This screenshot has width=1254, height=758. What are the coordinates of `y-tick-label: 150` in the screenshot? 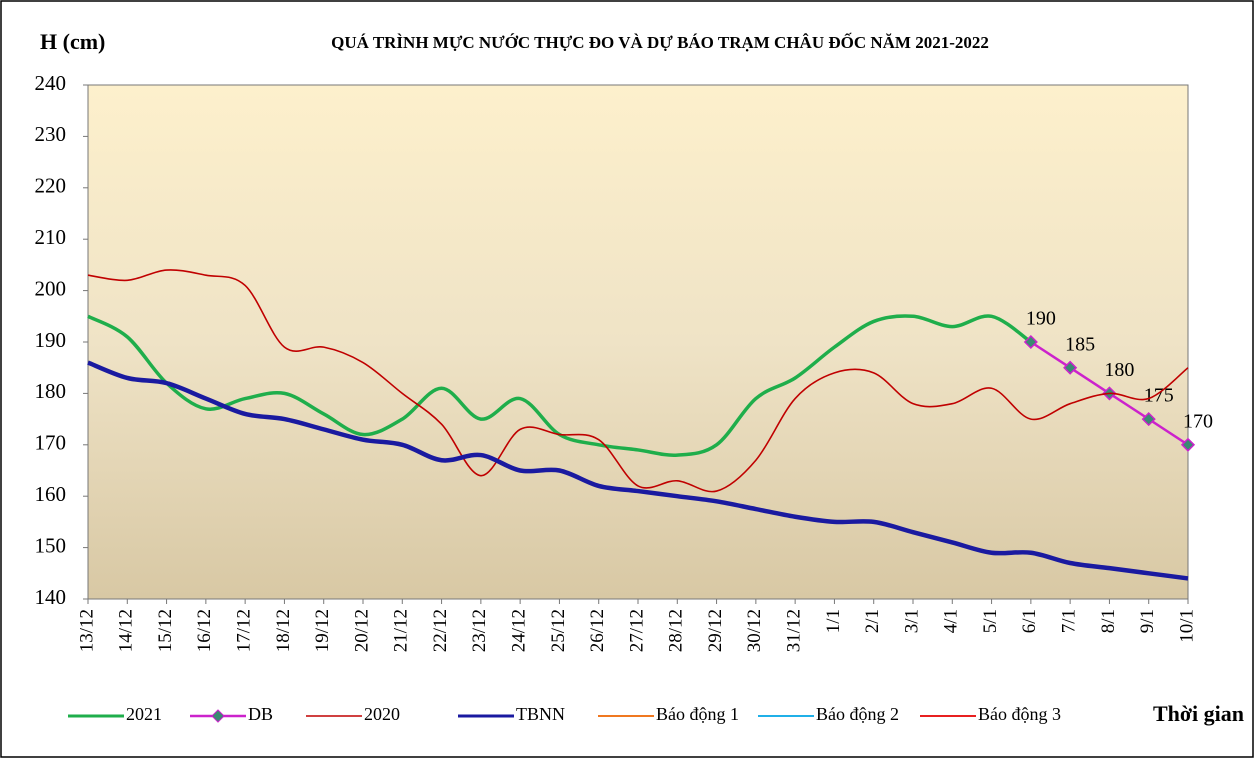 It's located at (51, 545).